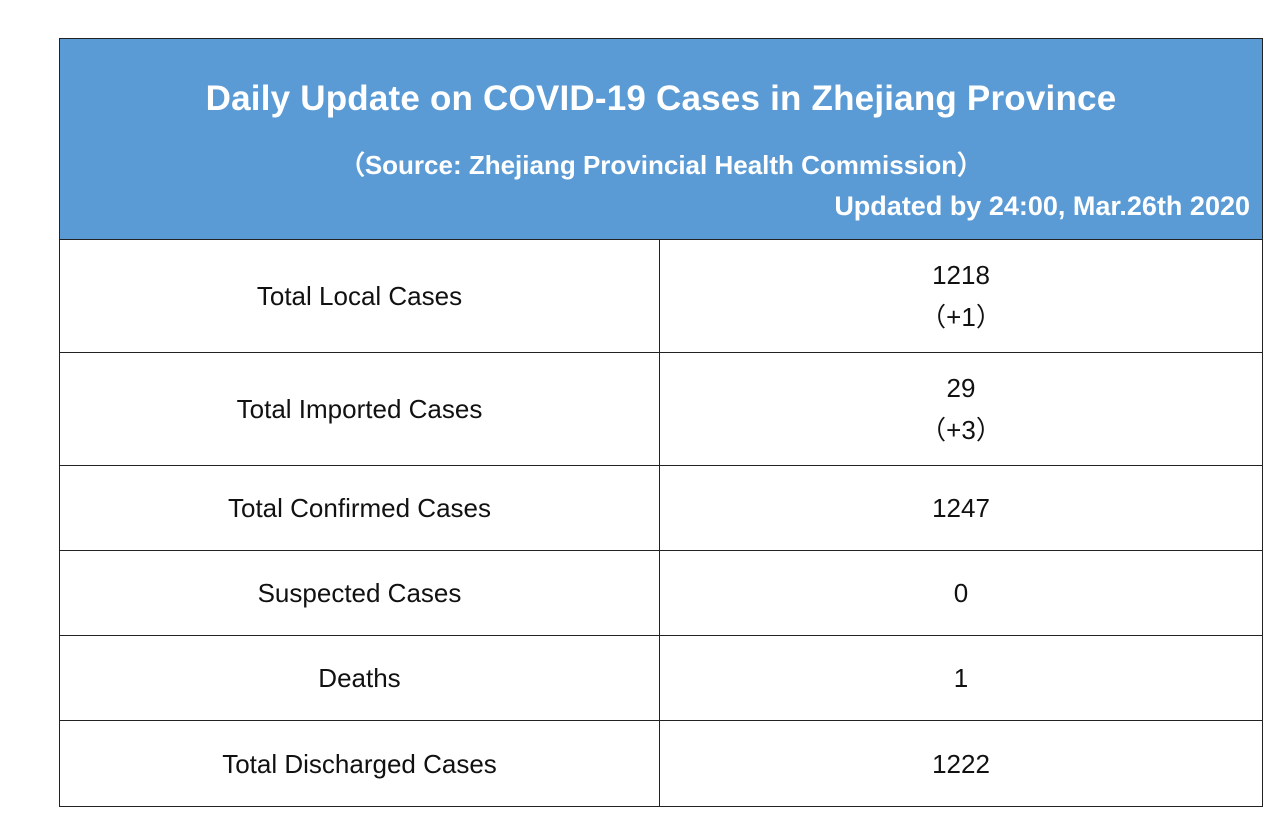  What do you see at coordinates (661, 678) in the screenshot?
I see `table-row-deaths: Deaths 1` at bounding box center [661, 678].